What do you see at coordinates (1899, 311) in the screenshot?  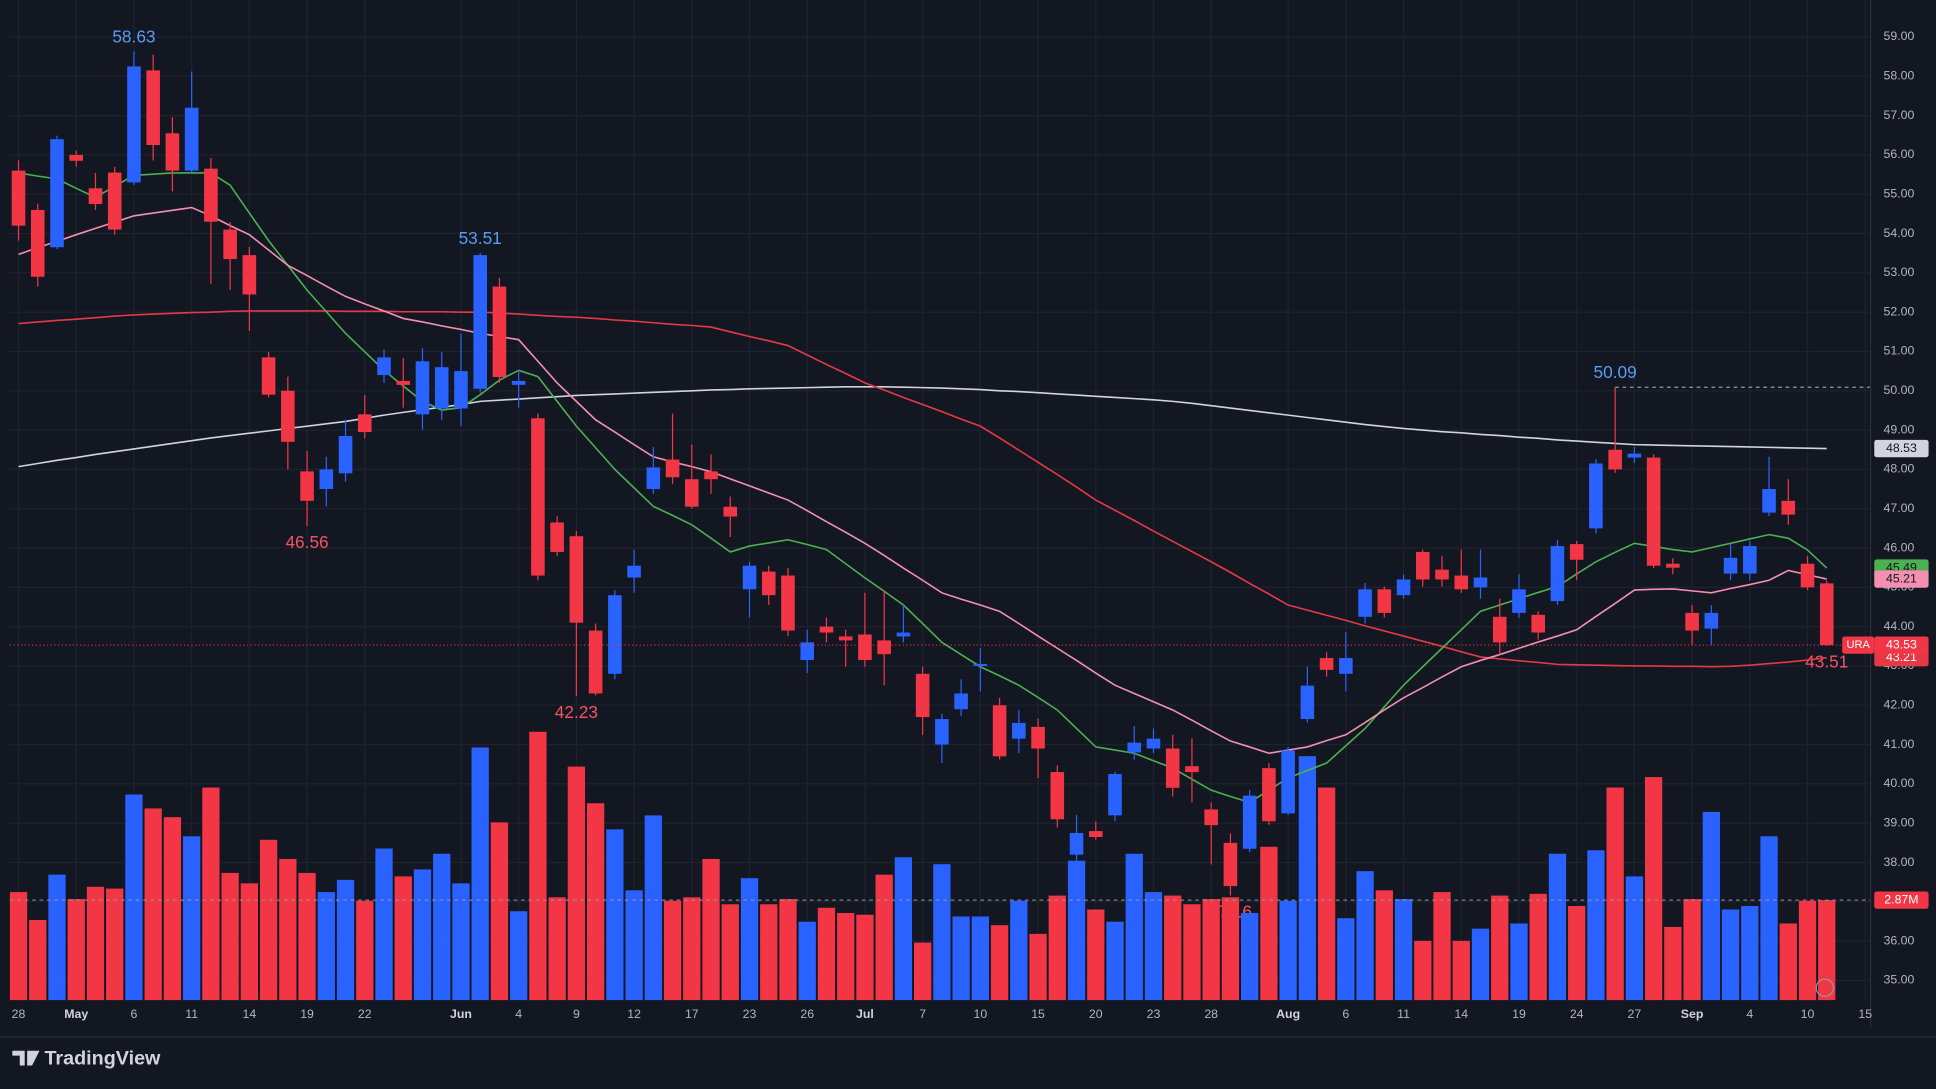 I see `y-tick-label: 52.00` at bounding box center [1899, 311].